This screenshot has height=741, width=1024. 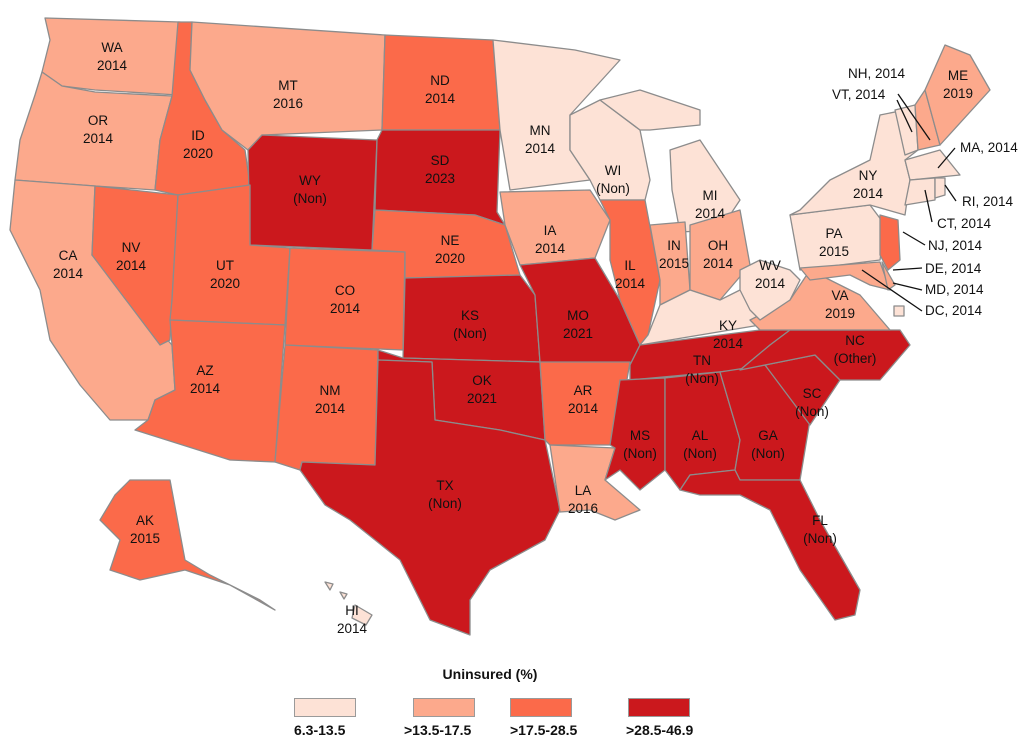 I want to click on state-abbr-mn: MN, so click(x=540, y=130).